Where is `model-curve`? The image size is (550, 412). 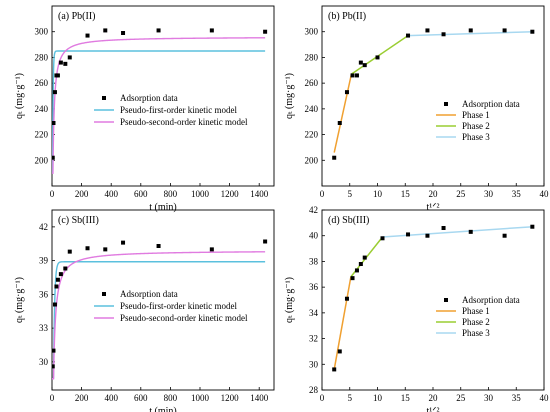
model-curve is located at coordinates (159, 320).